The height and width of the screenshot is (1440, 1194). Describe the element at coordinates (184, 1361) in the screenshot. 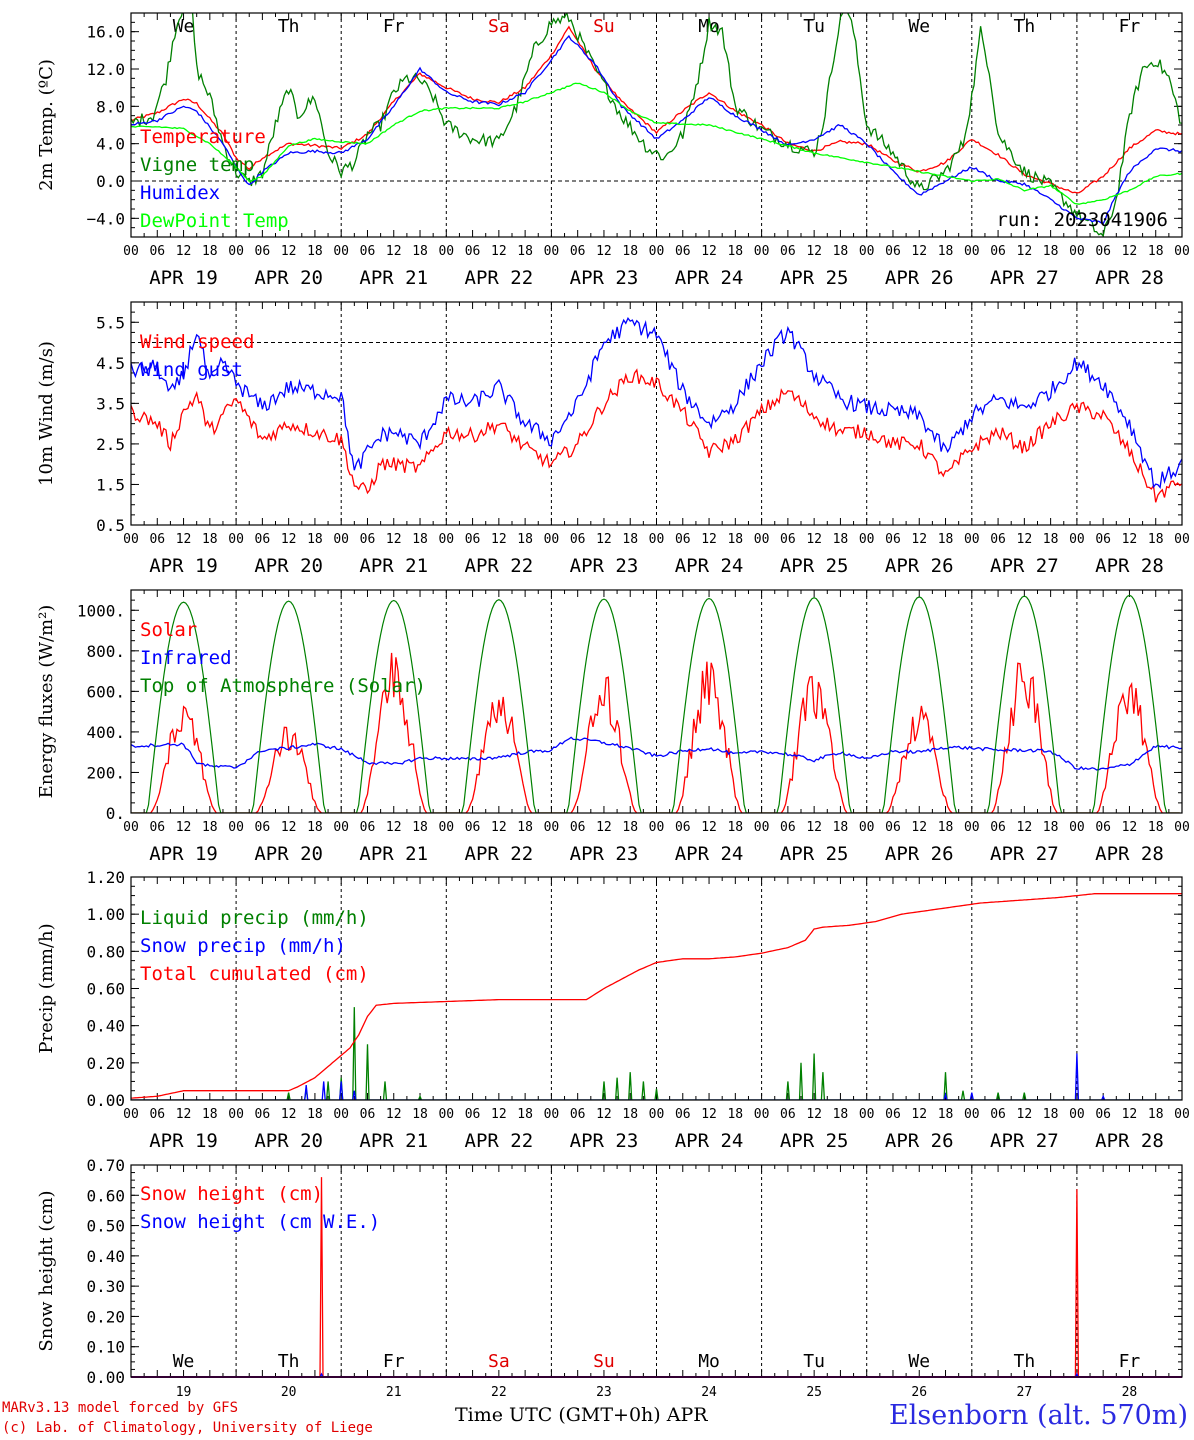

I see `weekday-label: We` at that location.